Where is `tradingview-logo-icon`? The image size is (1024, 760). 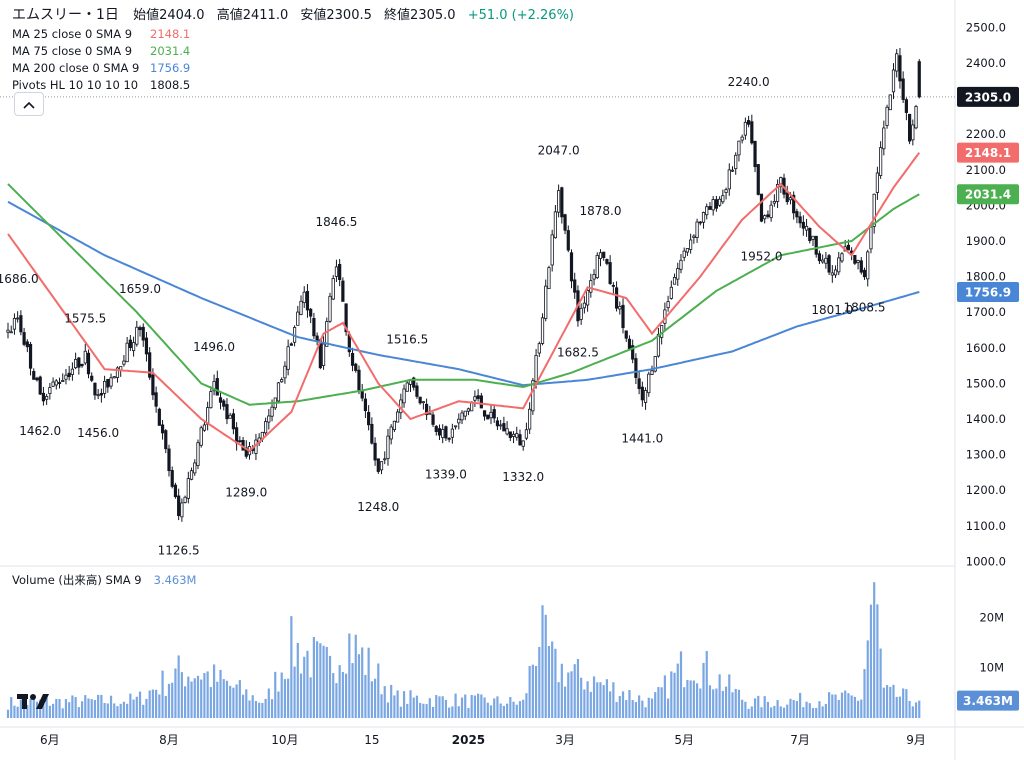
tradingview-logo-icon is located at coordinates (33, 701).